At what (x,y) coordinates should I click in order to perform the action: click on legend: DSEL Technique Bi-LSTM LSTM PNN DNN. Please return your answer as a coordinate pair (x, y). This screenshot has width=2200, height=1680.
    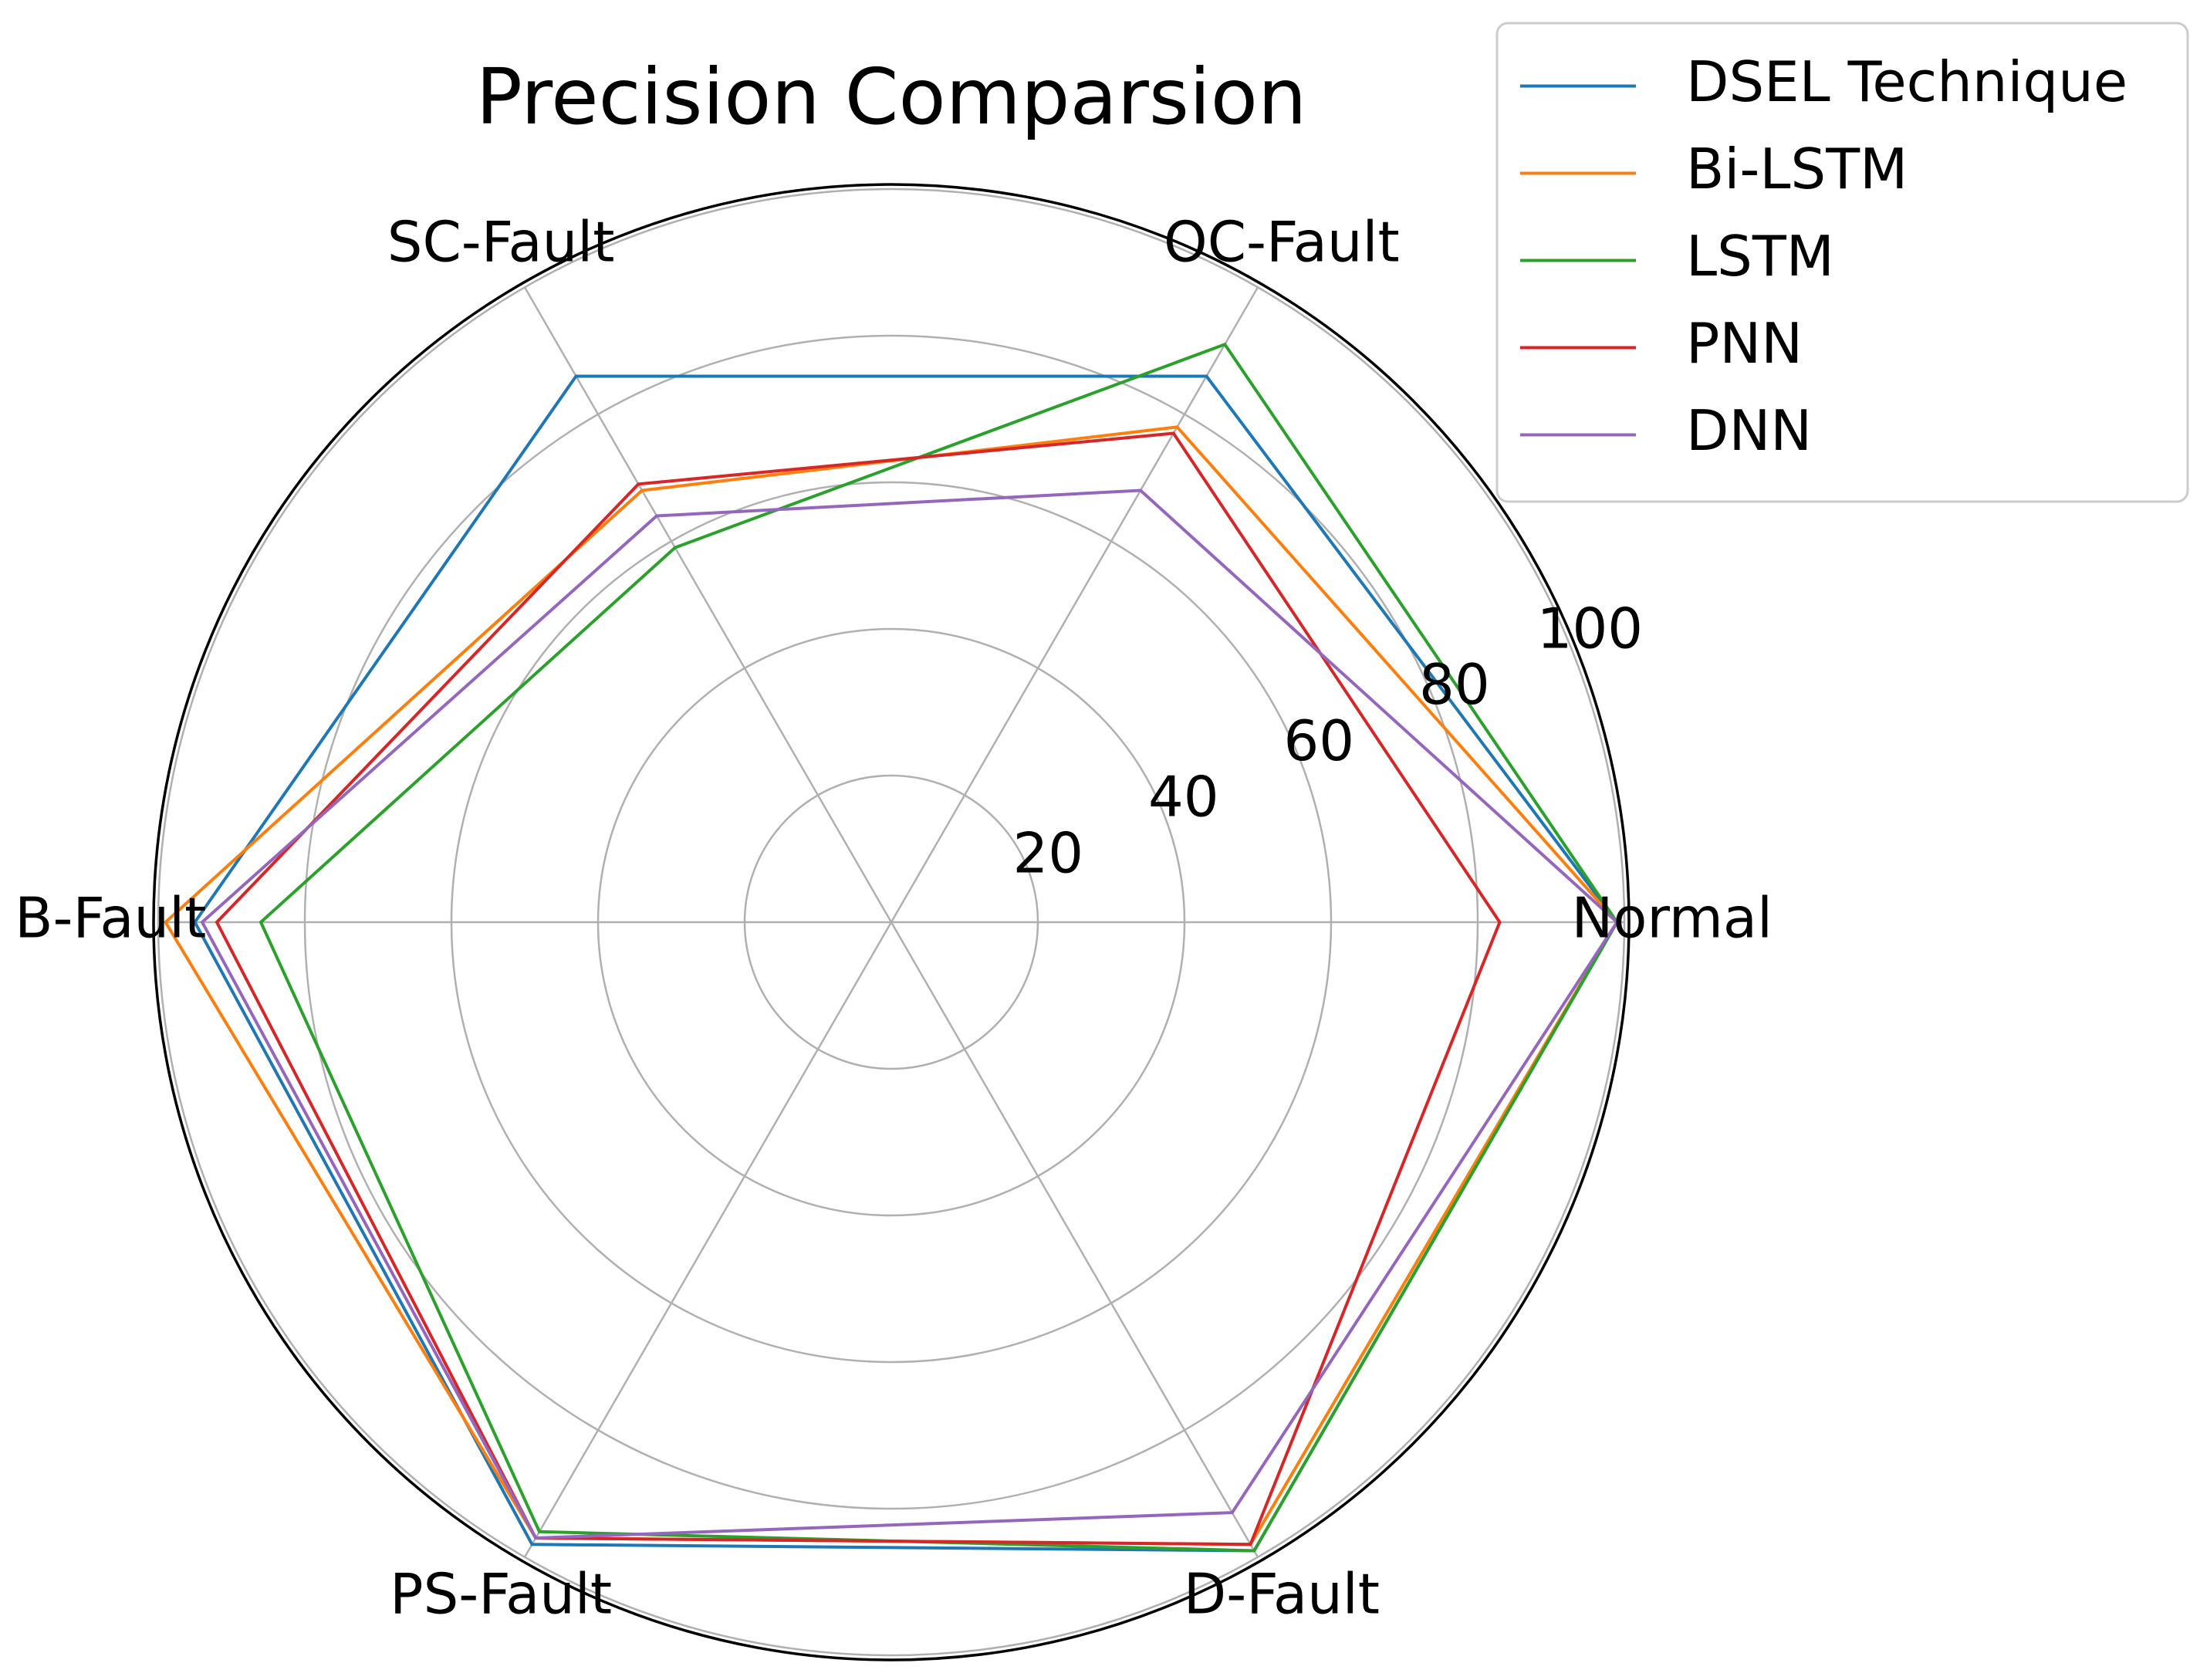
    Looking at the image, I should click on (1842, 262).